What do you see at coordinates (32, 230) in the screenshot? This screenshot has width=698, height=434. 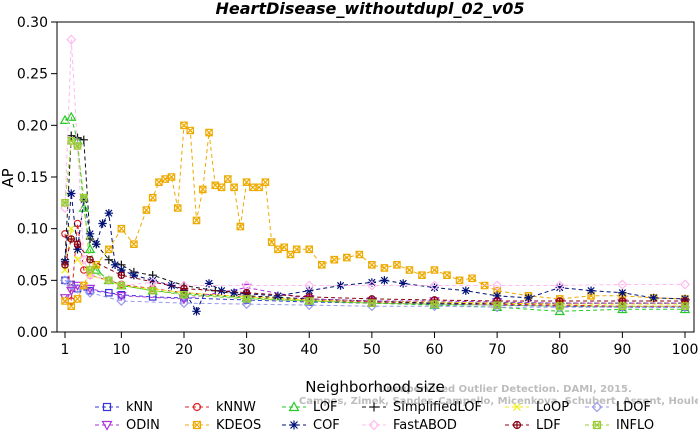 I see `y-tick-label: 0.10` at bounding box center [32, 230].